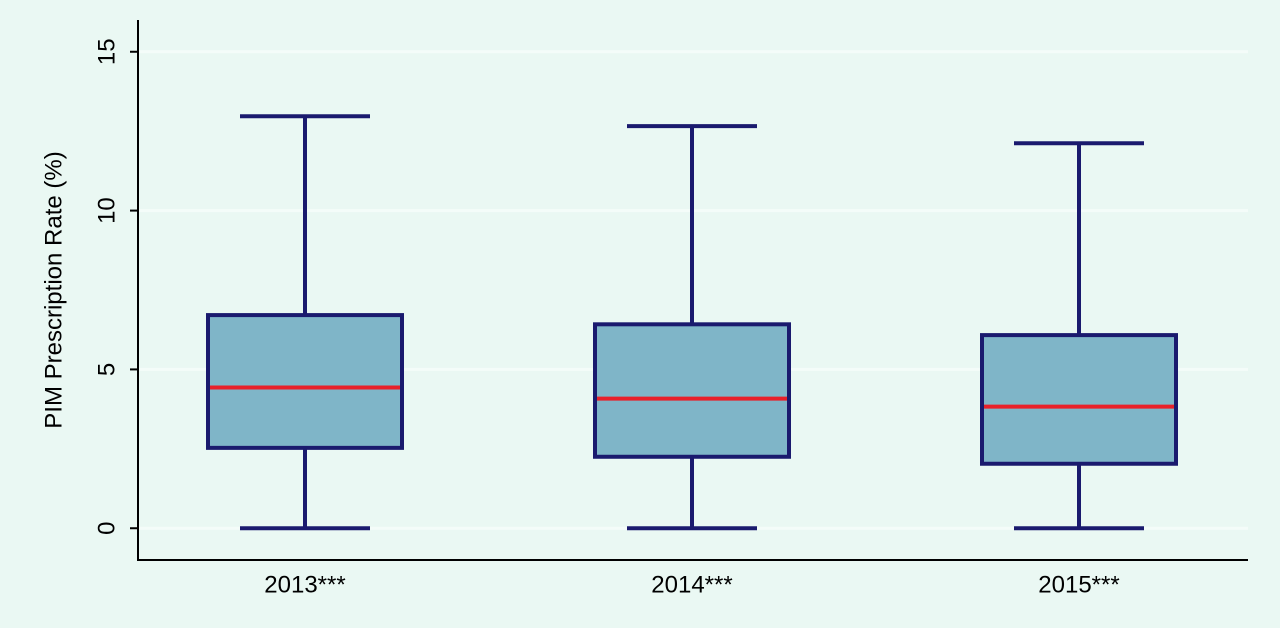  Describe the element at coordinates (691, 584) in the screenshot. I see `x-tick-label: 2014***` at that location.